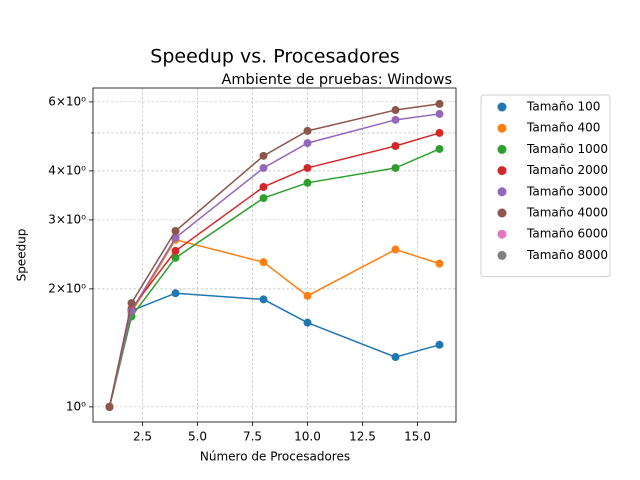 The width and height of the screenshot is (640, 480). Describe the element at coordinates (567, 213) in the screenshot. I see `legend-label: Tamaño 4000` at that location.